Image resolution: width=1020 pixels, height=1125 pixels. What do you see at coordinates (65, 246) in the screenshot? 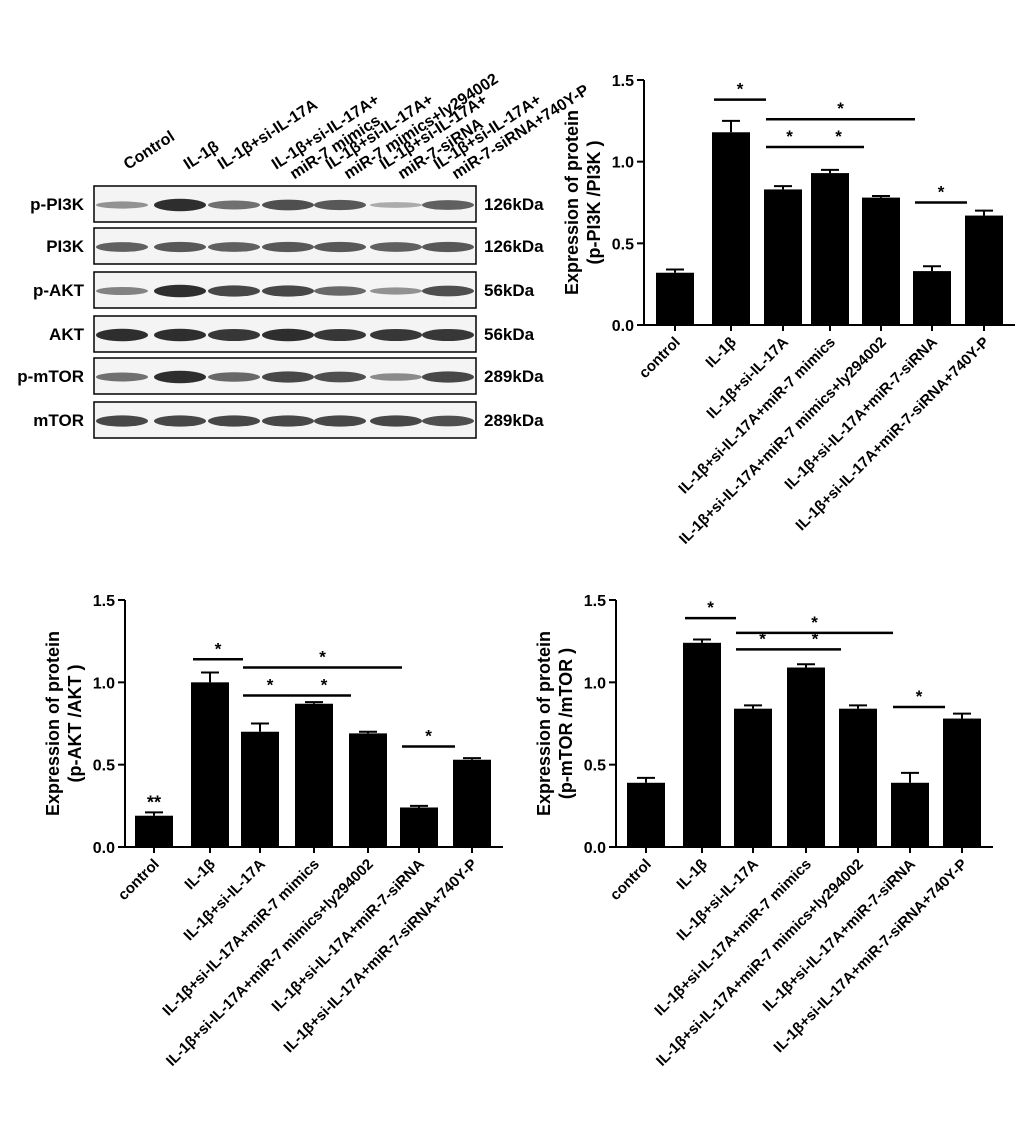
I see `blot-row-label: PI3K` at bounding box center [65, 246].